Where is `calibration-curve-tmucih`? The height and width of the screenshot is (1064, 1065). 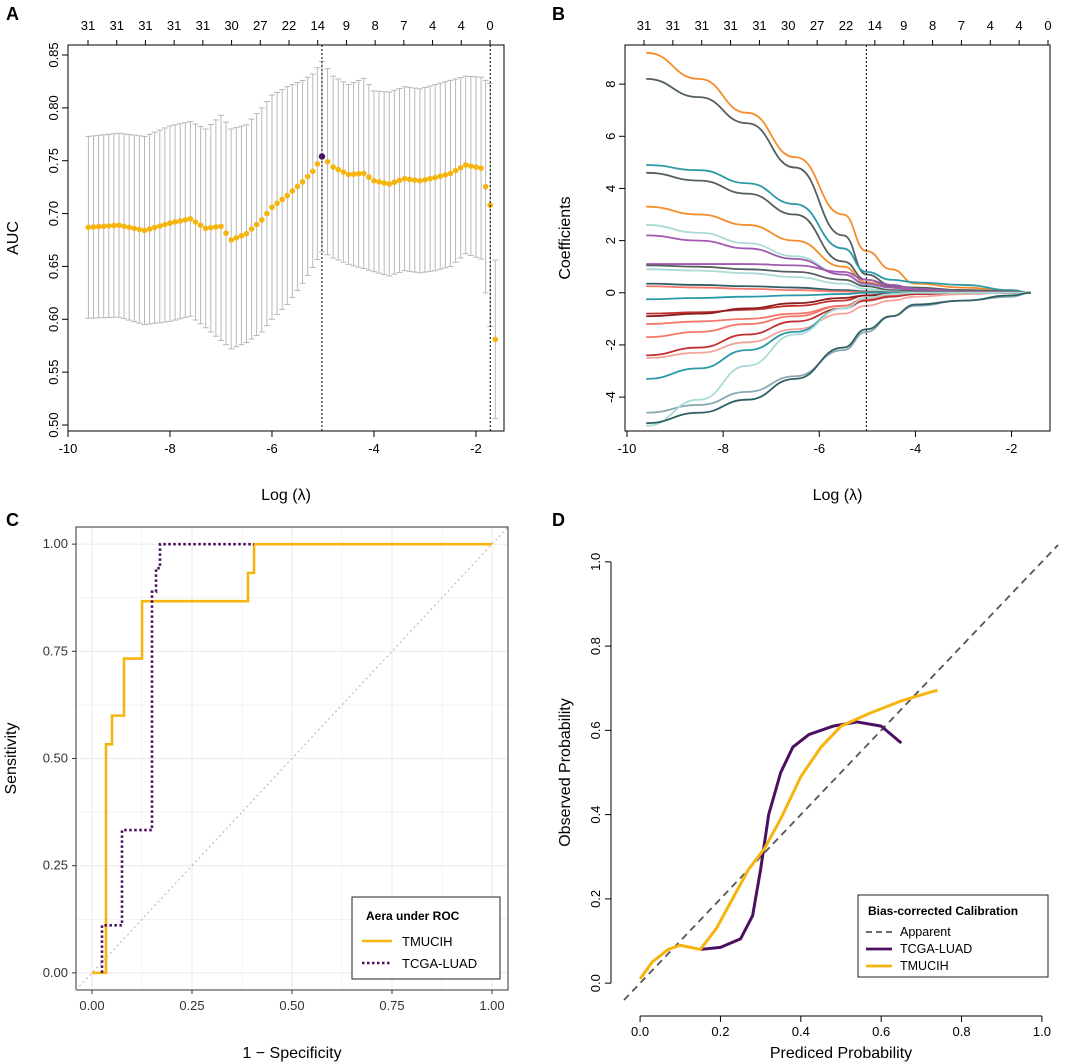
calibration-curve-tmucih is located at coordinates (788, 834).